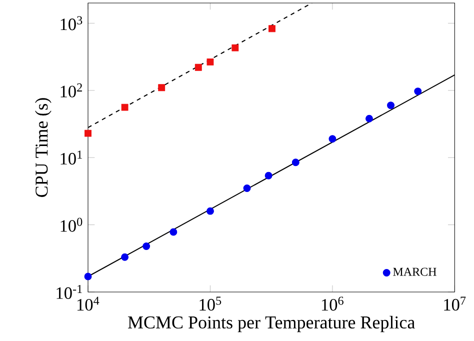 The width and height of the screenshot is (474, 341). I want to click on x-tick-label: 10$^{5}$, so click(211, 303).